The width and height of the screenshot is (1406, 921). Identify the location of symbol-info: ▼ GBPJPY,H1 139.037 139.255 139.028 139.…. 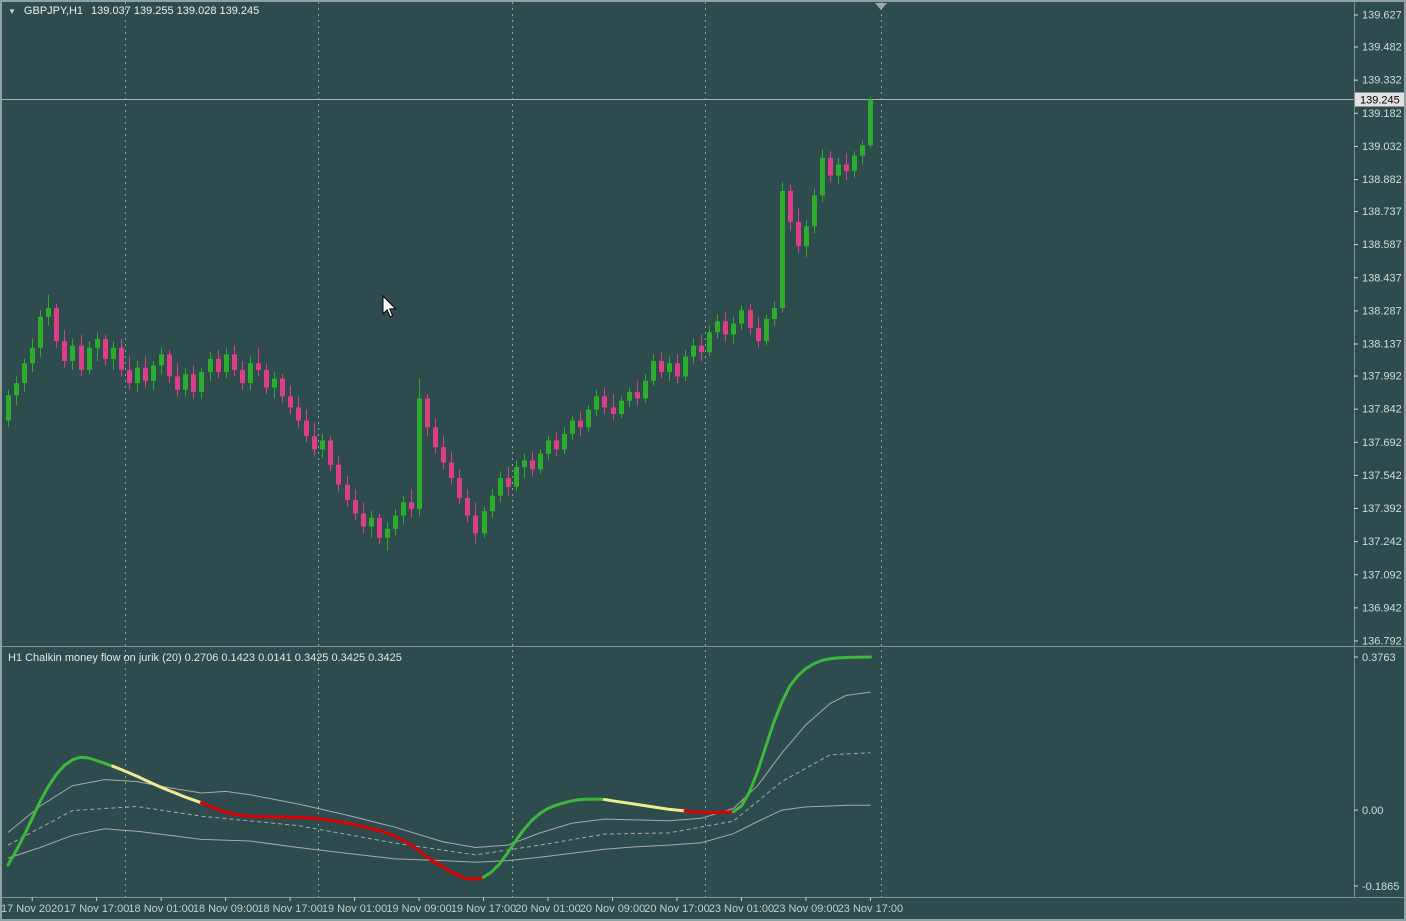
(133, 11).